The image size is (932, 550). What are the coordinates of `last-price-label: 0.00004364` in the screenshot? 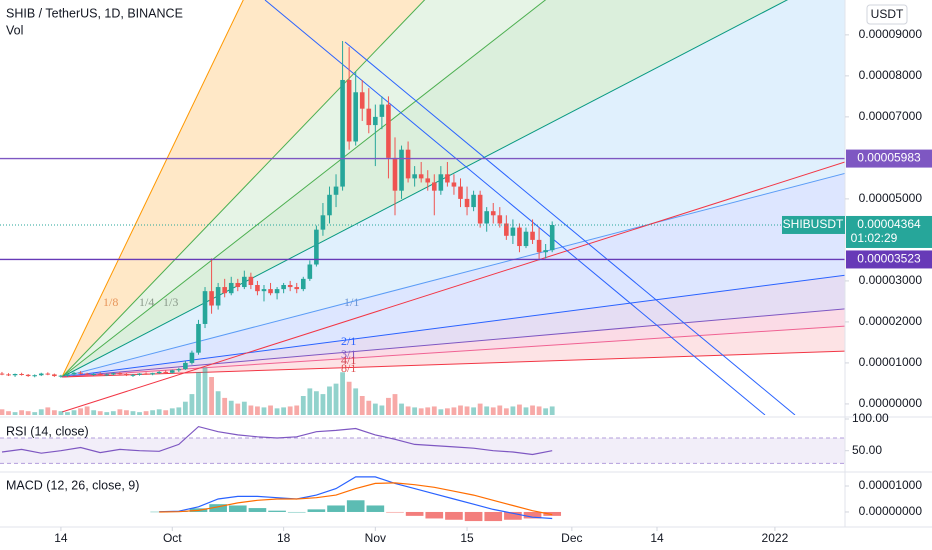 It's located at (889, 224).